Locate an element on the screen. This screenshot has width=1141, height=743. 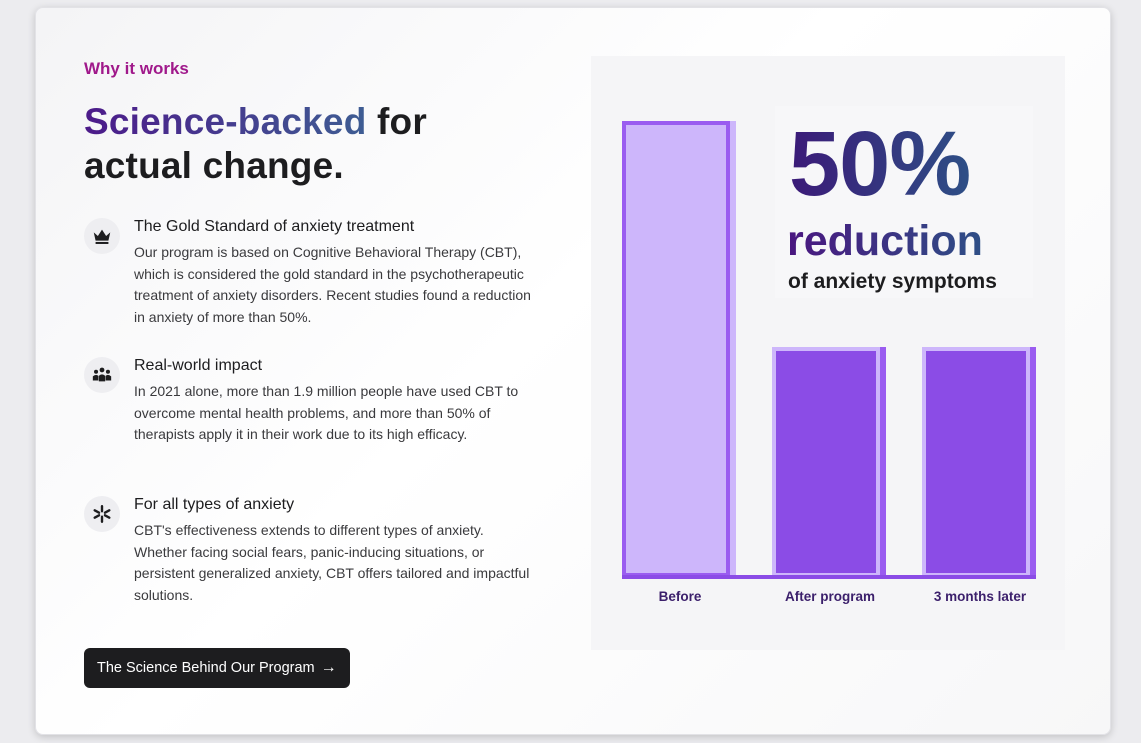
science-program-button: The Science Behind Our Program → is located at coordinates (217, 668).